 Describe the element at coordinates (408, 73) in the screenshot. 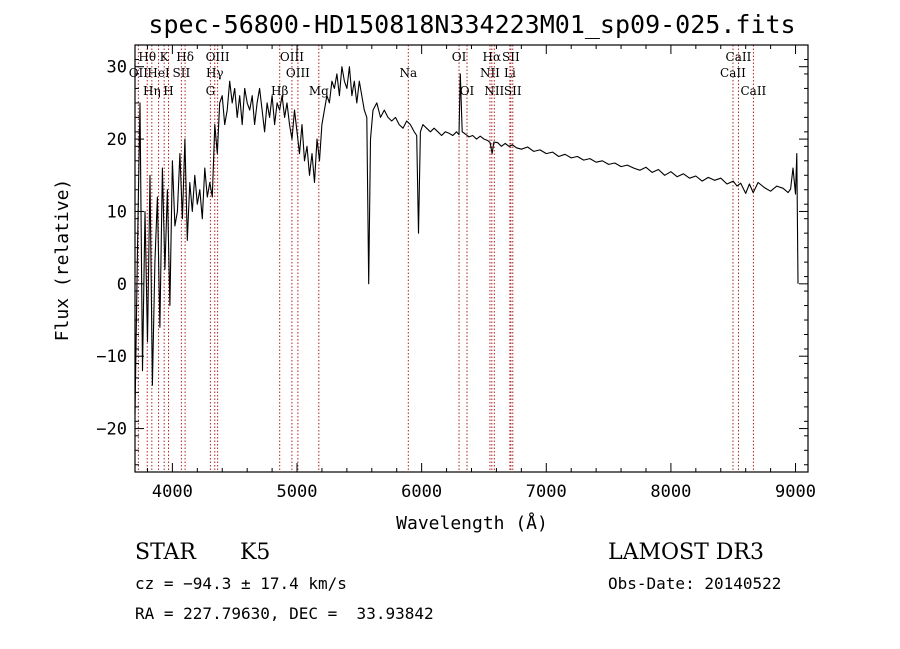

I see `spectral-line-label: Na` at that location.